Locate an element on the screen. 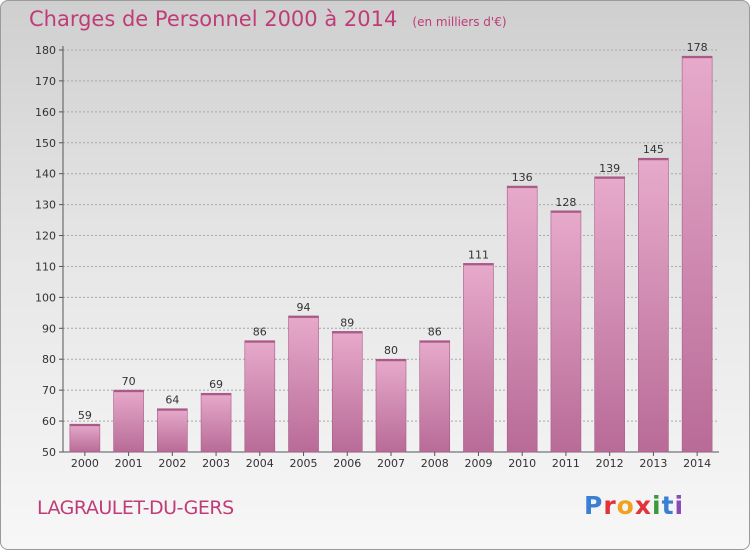  bar-value-label: 128 is located at coordinates (565, 202).